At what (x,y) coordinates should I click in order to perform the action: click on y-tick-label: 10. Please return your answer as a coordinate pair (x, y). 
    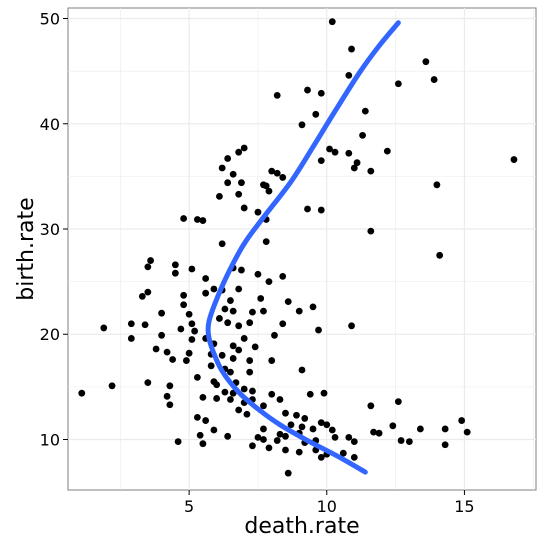
    Looking at the image, I should click on (50, 439).